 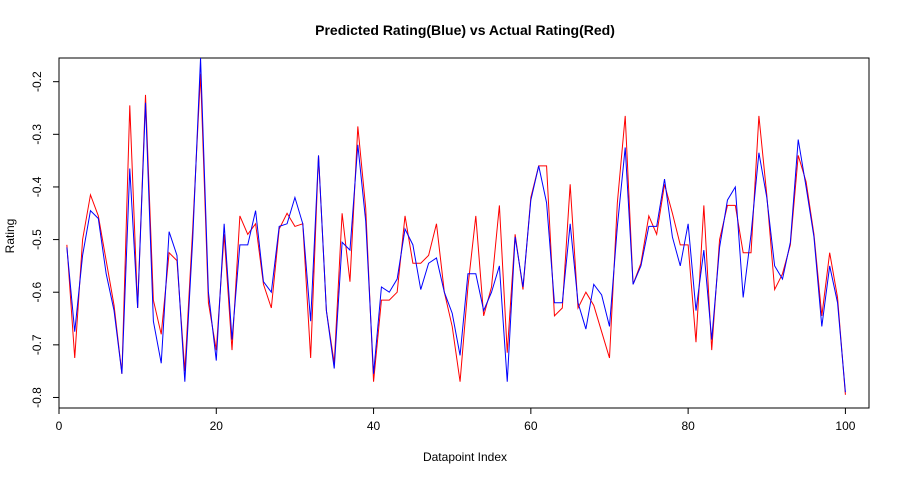 What do you see at coordinates (37, 186) in the screenshot?
I see `y-tick-label: -0.4` at bounding box center [37, 186].